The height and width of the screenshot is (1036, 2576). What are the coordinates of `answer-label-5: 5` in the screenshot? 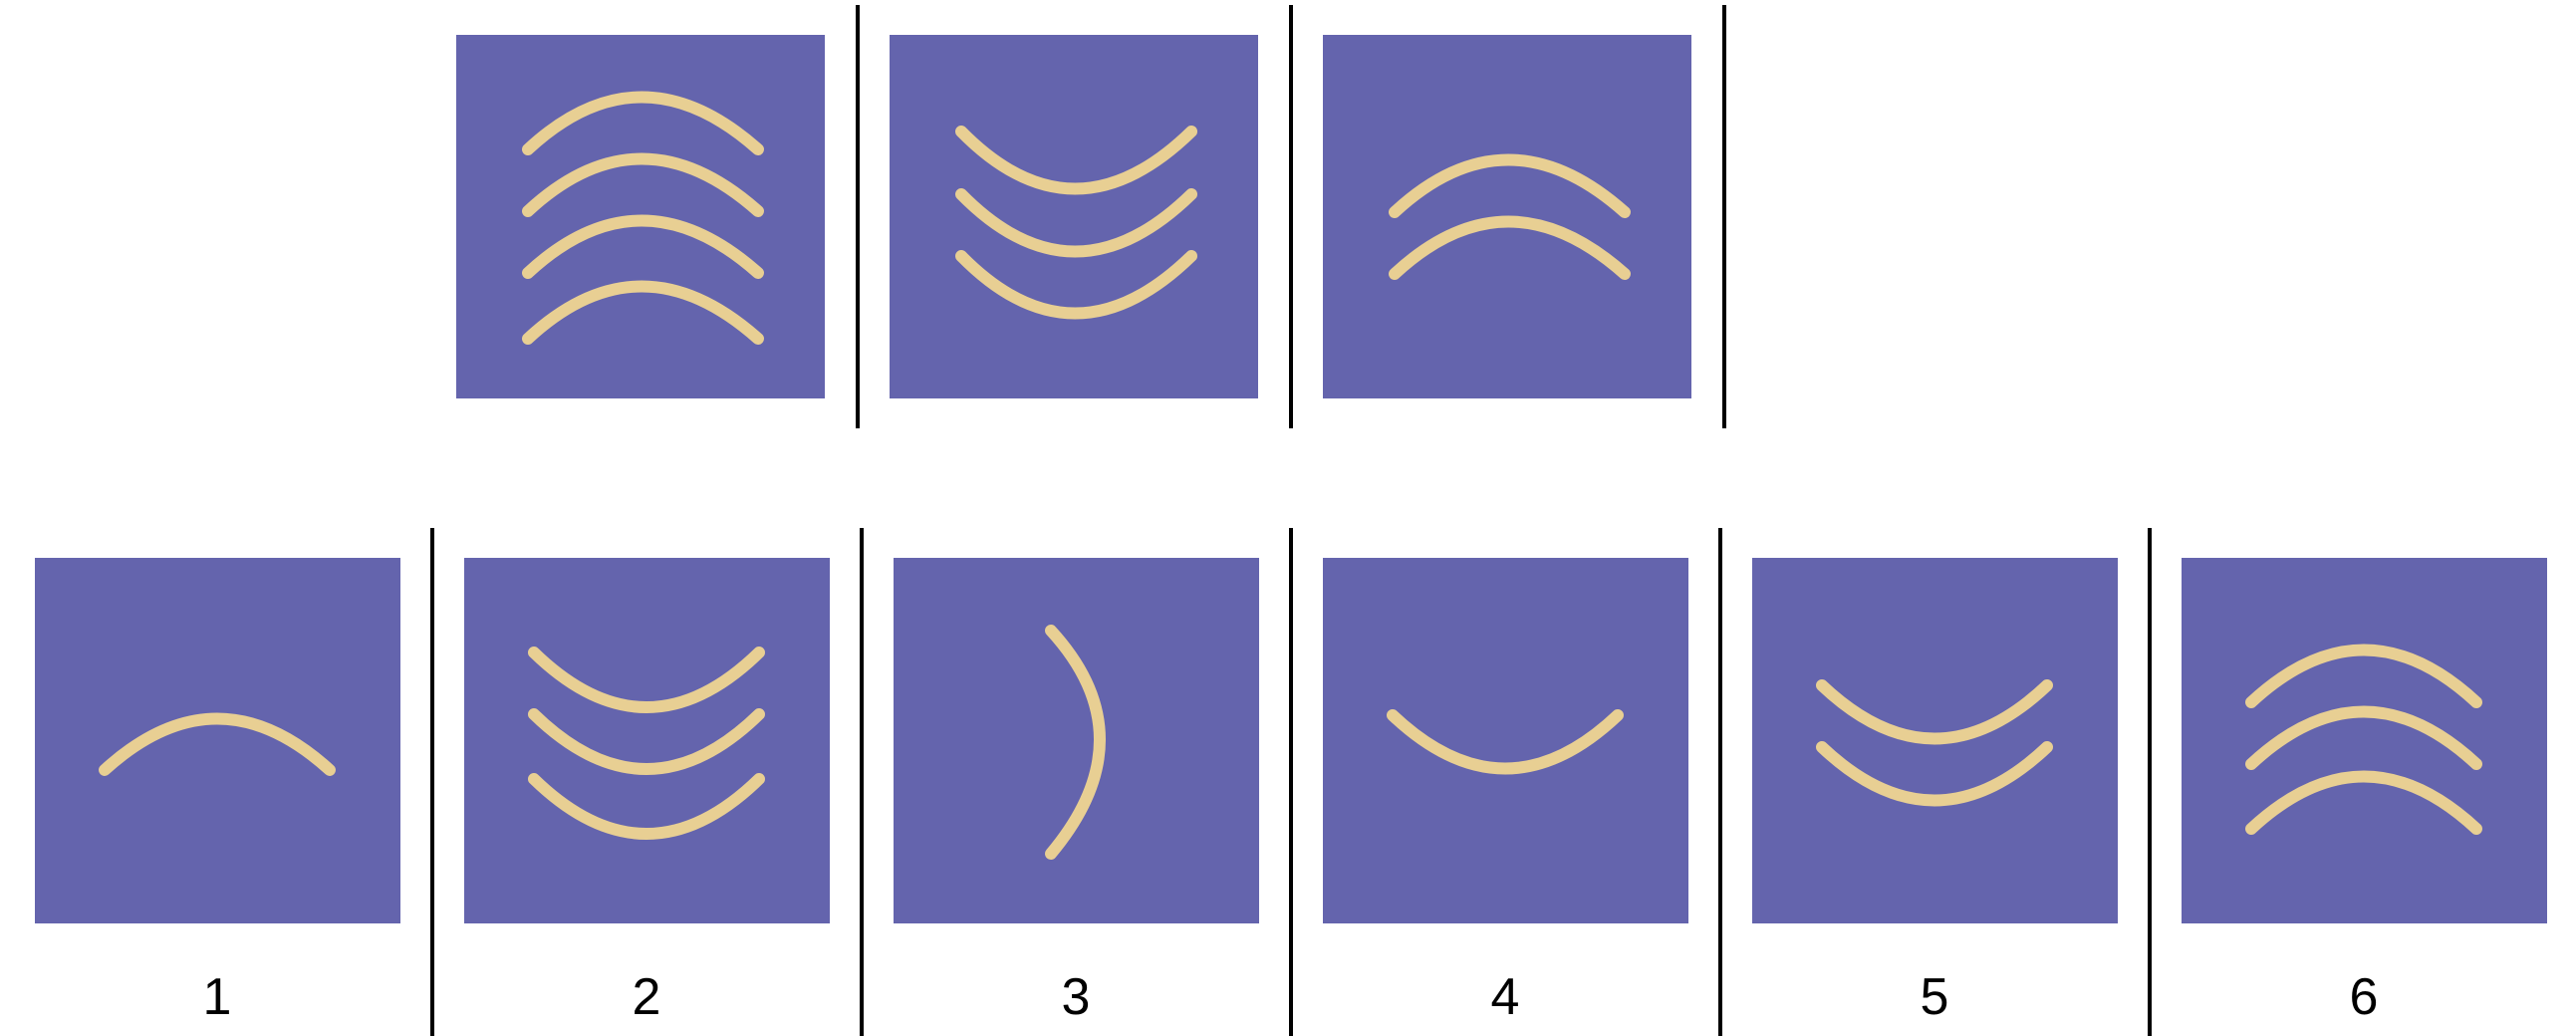 It's located at (1934, 997).